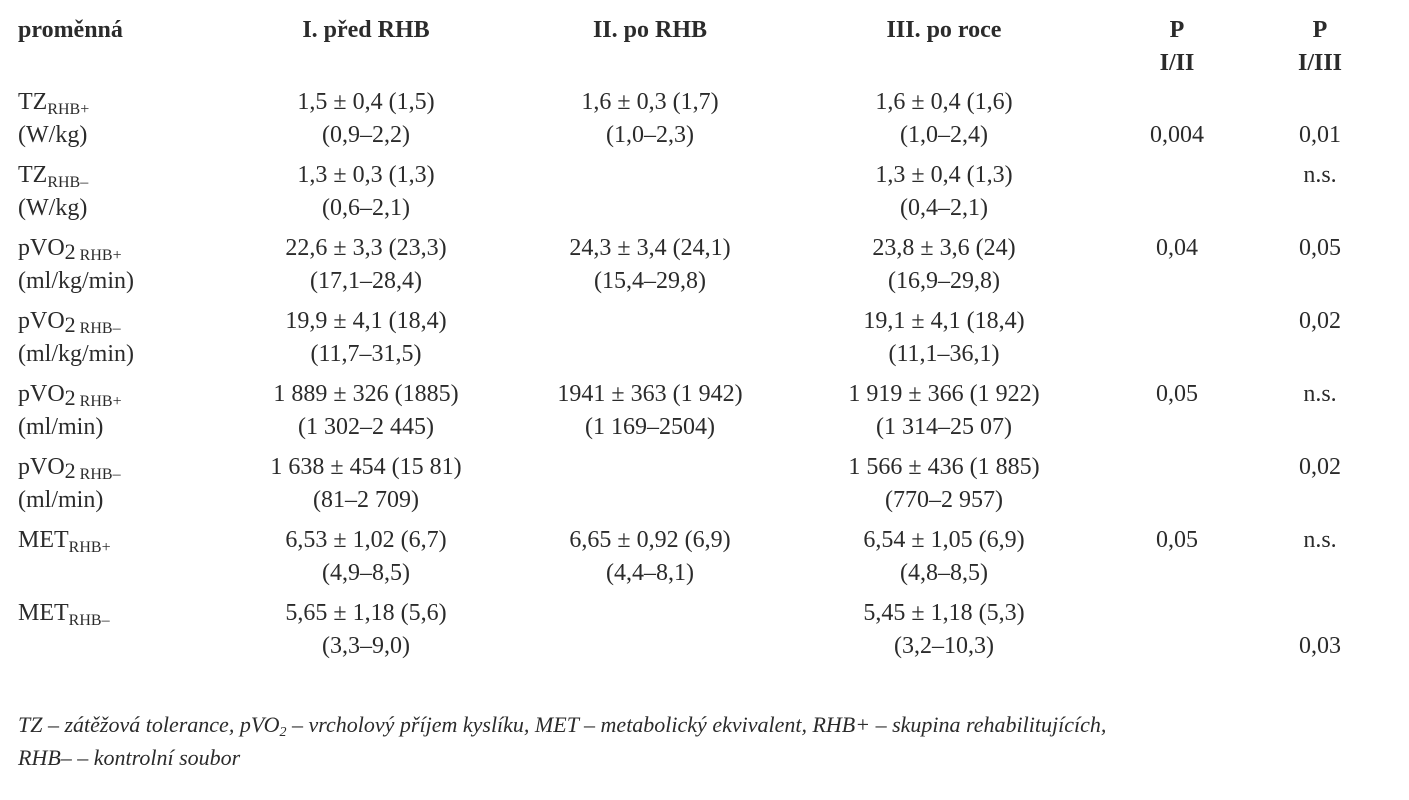 This screenshot has width=1409, height=800. I want to click on value-cell-before: 6,53 ± 1,02 (6,7) (4,9–8,5), so click(366, 560).